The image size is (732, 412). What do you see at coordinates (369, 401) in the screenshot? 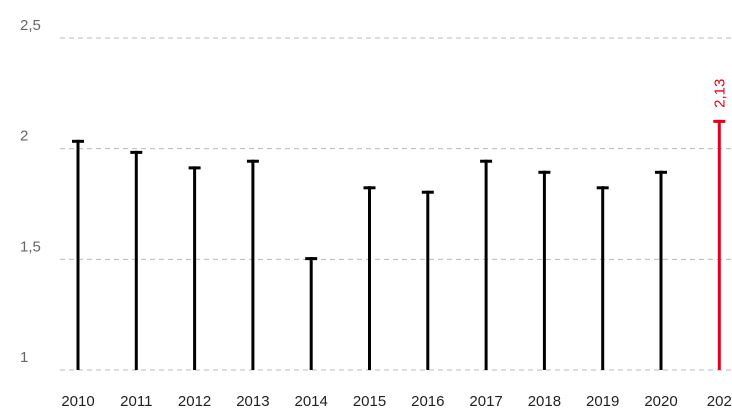
I see `x-tick-label: 2015` at bounding box center [369, 401].